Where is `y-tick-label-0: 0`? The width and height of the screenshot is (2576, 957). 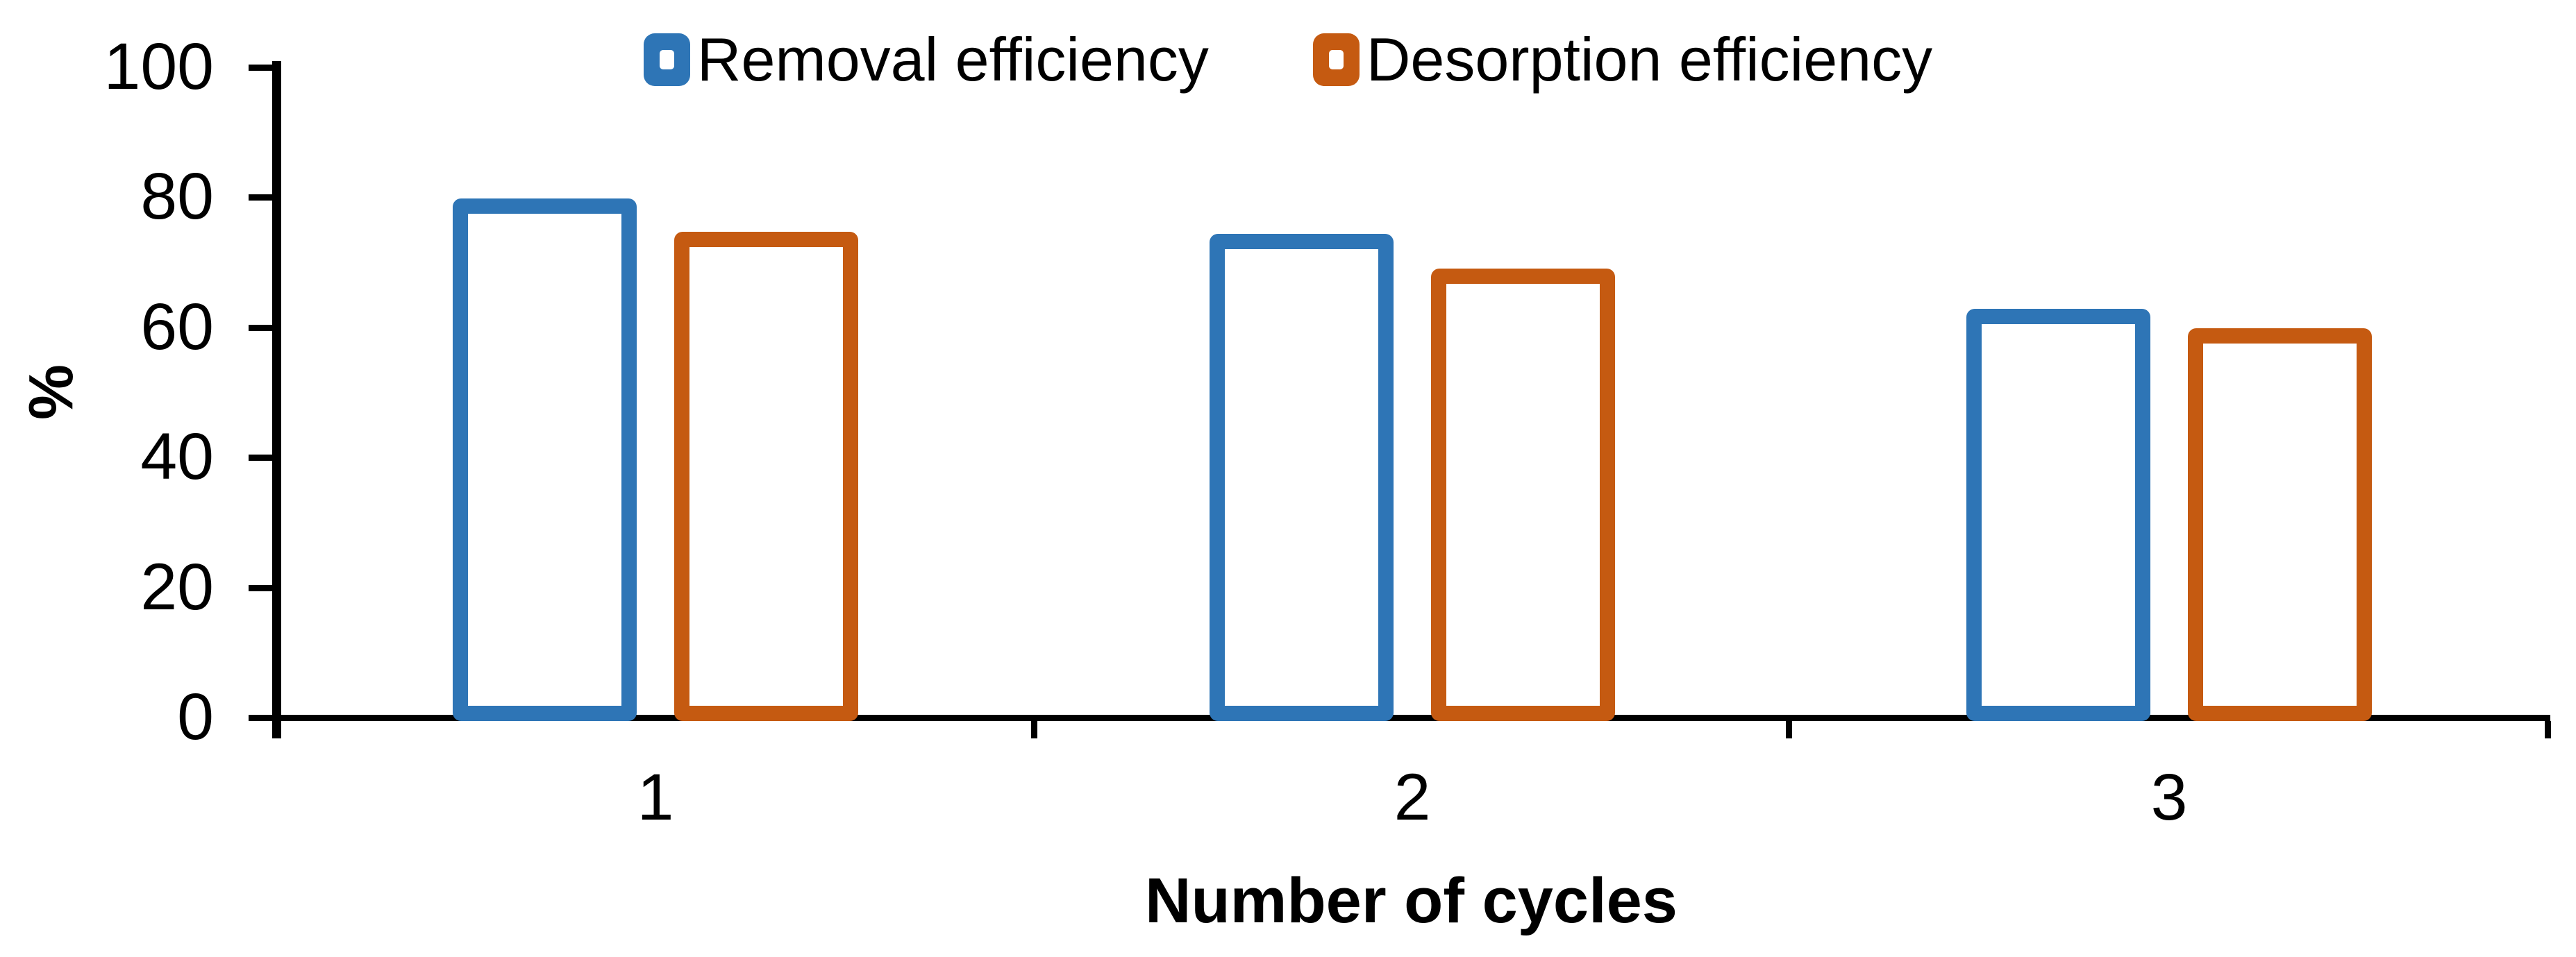
y-tick-label-0: 0 is located at coordinates (195, 717).